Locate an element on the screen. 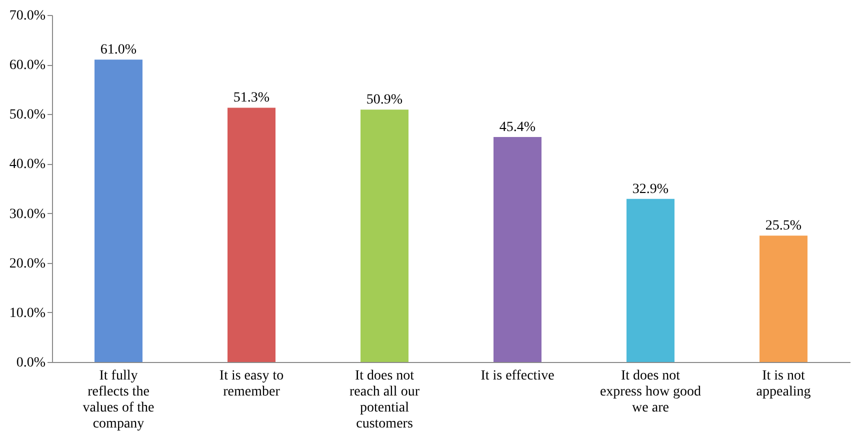  x-tick-label: It is effective is located at coordinates (517, 376).